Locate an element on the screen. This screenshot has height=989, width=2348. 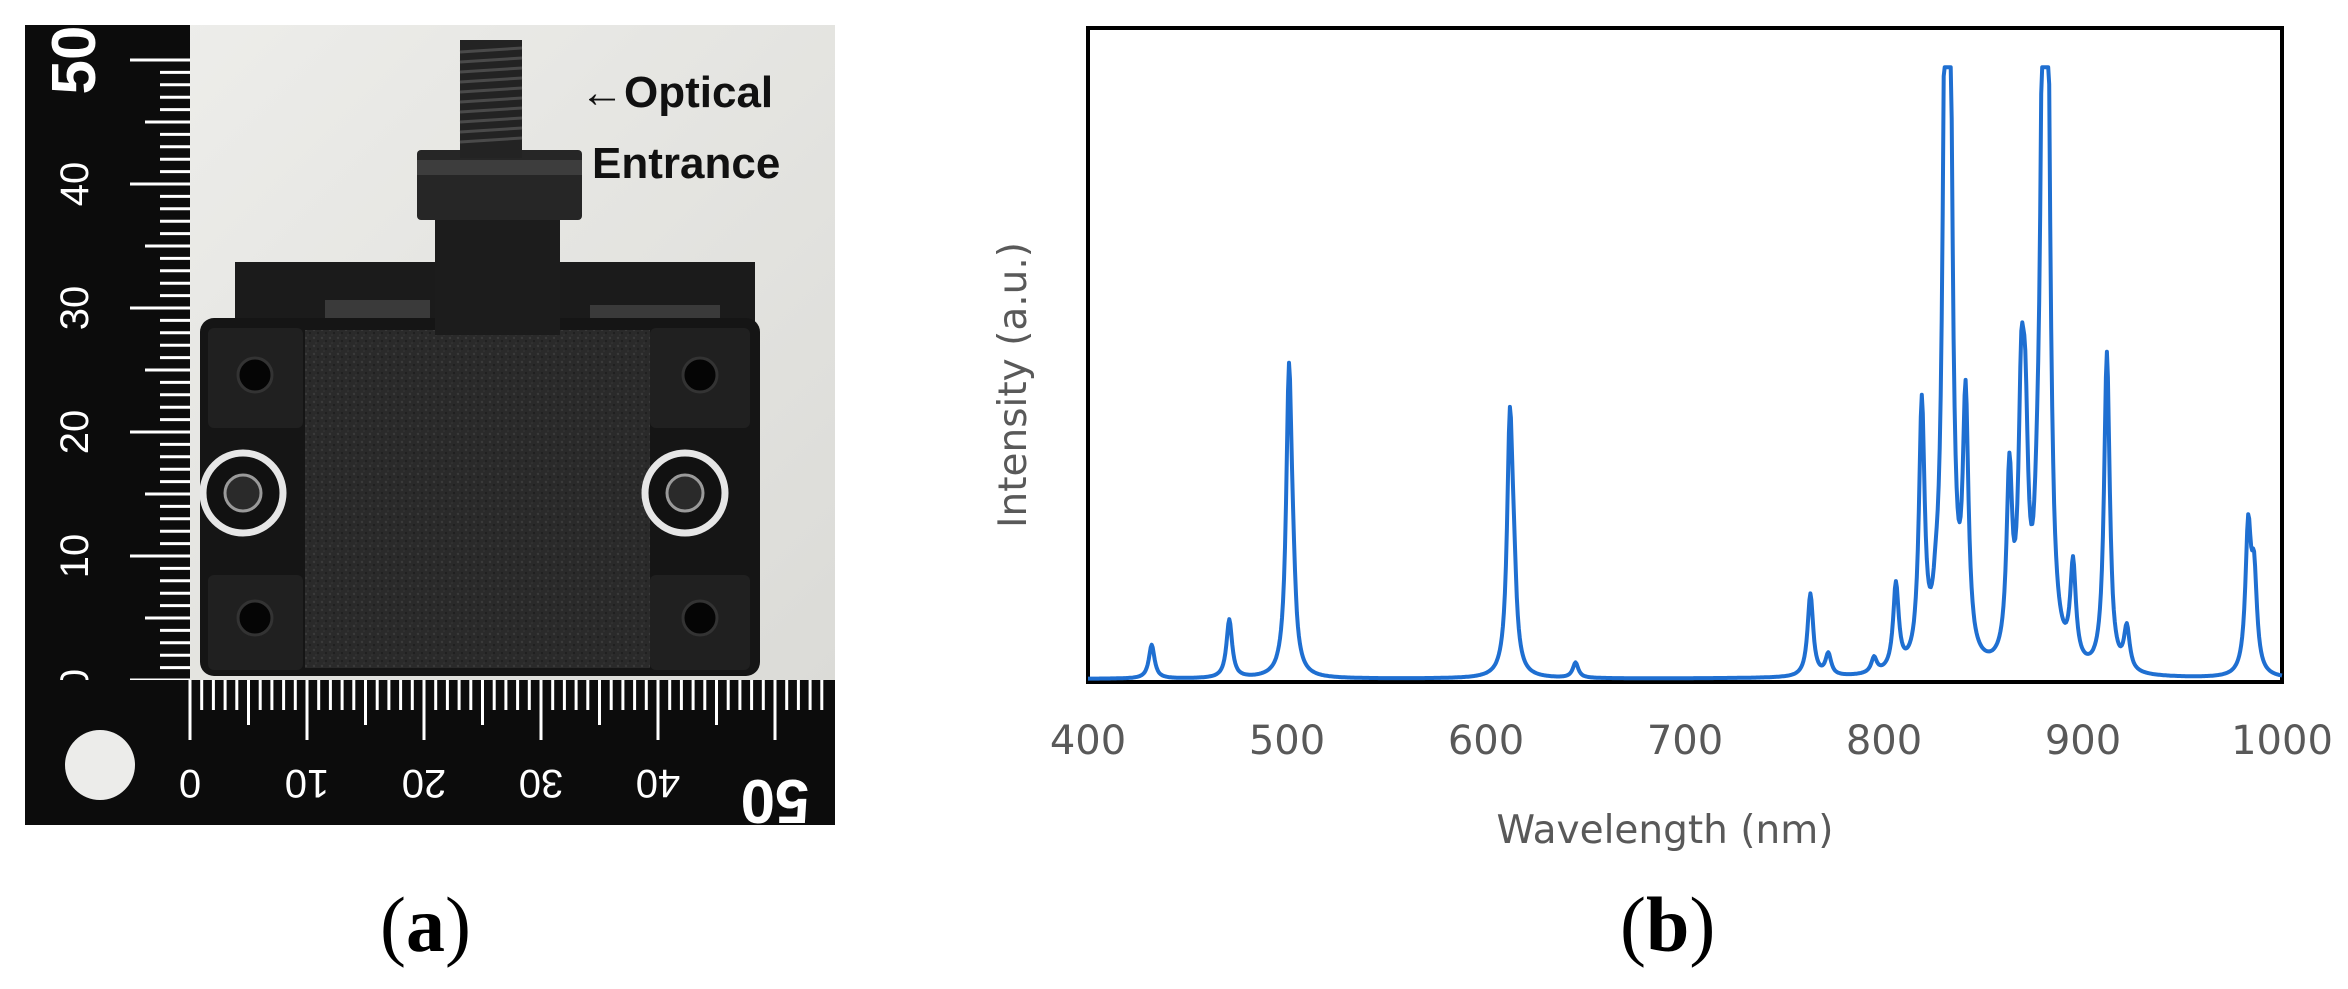
ruler-vertical-label: 40 is located at coordinates (75, 184).